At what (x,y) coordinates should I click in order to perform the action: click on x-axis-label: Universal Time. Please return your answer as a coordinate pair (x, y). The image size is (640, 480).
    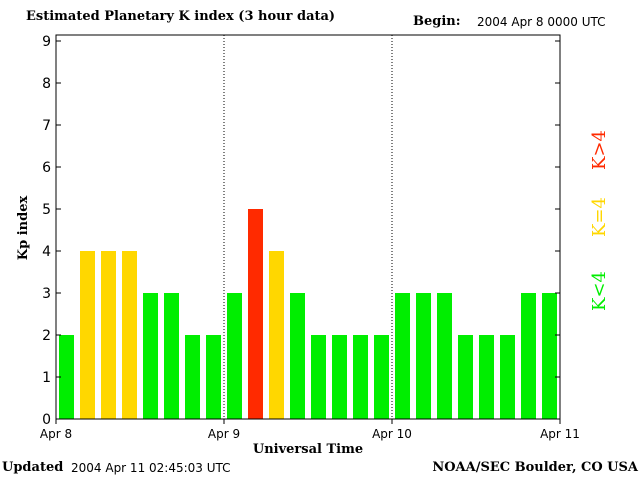
    Looking at the image, I should click on (308, 449).